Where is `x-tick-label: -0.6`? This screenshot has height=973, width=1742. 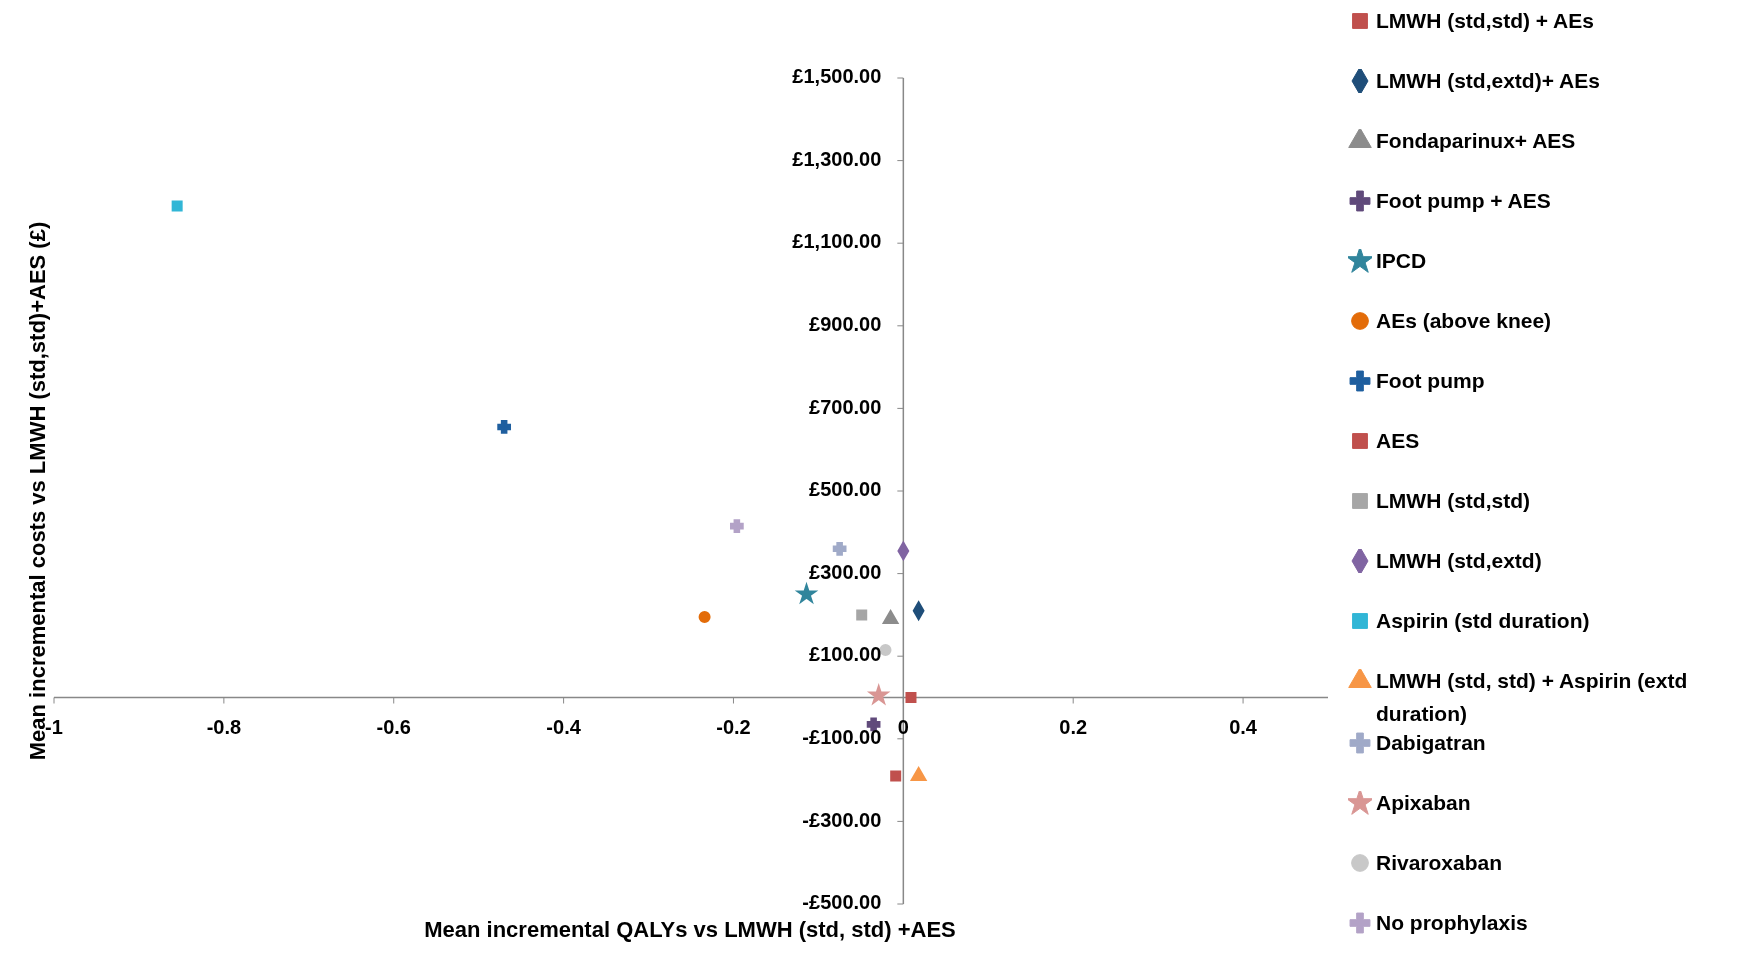 x-tick-label: -0.6 is located at coordinates (393, 726).